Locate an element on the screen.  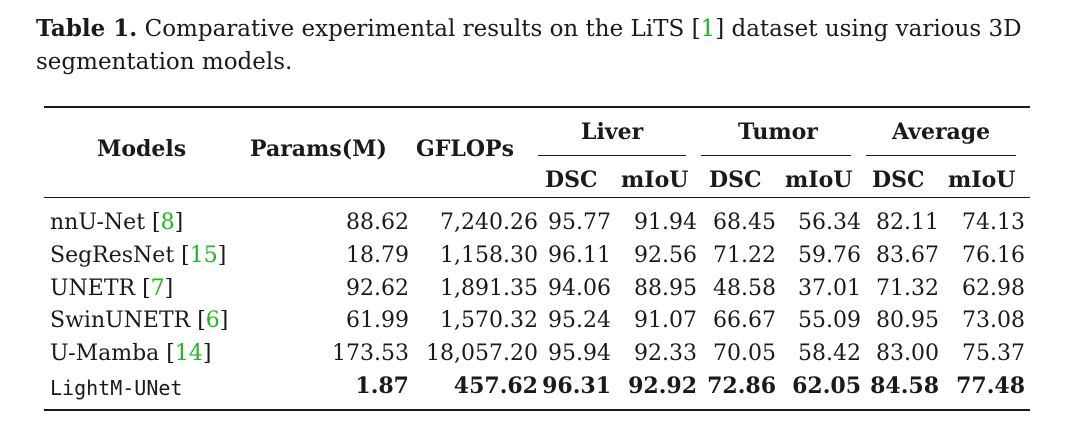
cell-params: 61.99 is located at coordinates (377, 320).